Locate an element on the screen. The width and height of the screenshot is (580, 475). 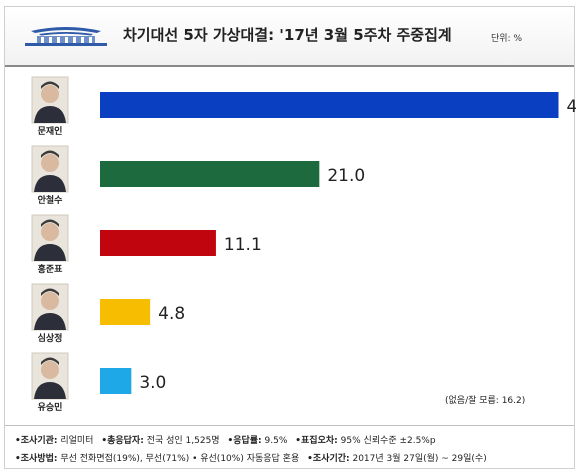
note-label: •조사기관: is located at coordinates (36, 441).